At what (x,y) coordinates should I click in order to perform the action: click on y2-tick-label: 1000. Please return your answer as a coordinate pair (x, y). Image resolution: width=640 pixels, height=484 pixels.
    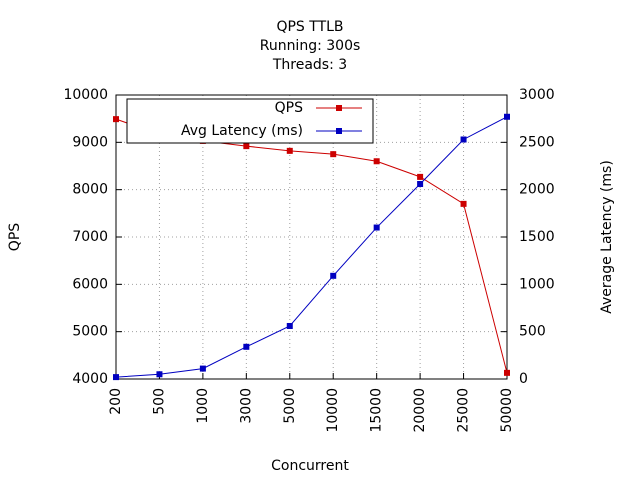
    Looking at the image, I should click on (537, 284).